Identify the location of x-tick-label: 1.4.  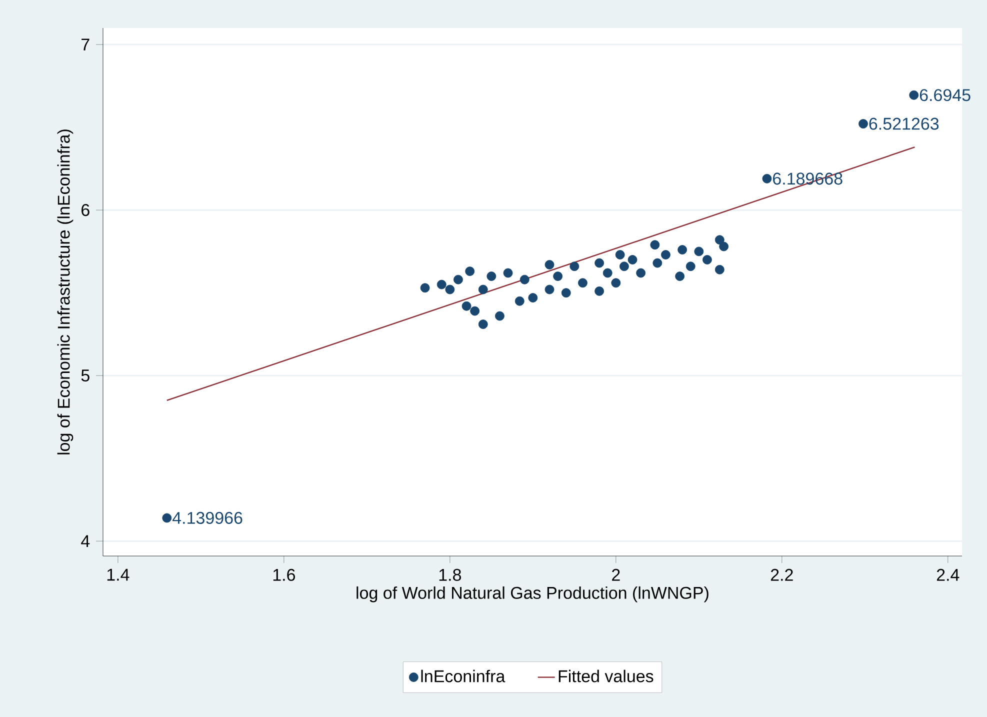
(118, 574).